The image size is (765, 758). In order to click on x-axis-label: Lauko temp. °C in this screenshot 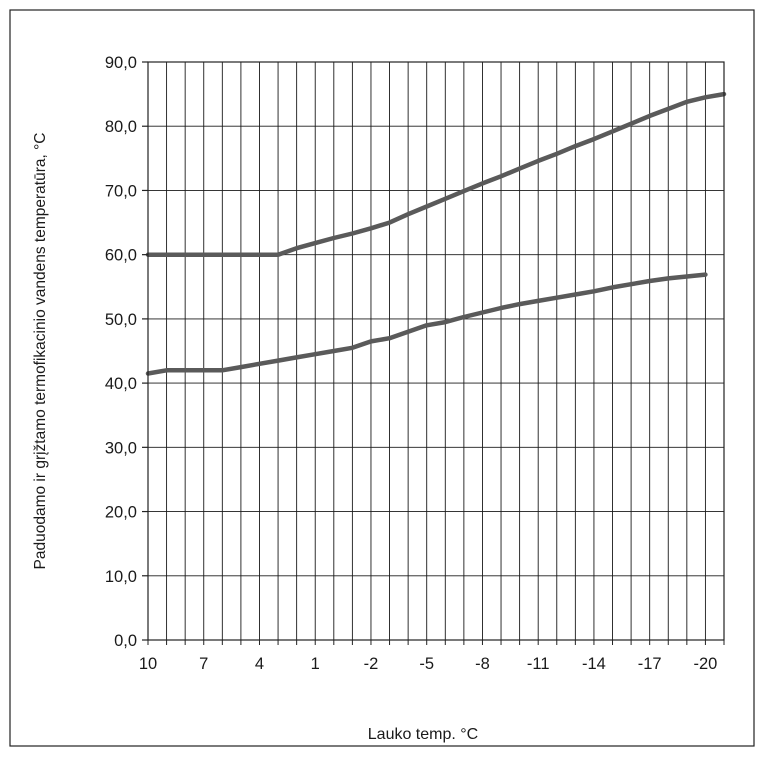, I will do `click(423, 734)`.